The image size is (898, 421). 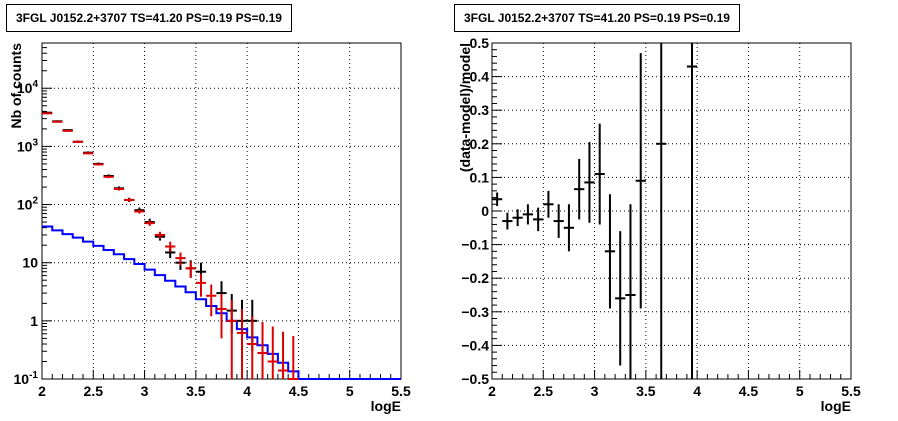 What do you see at coordinates (30, 263) in the screenshot?
I see `y-tick-label: 10` at bounding box center [30, 263].